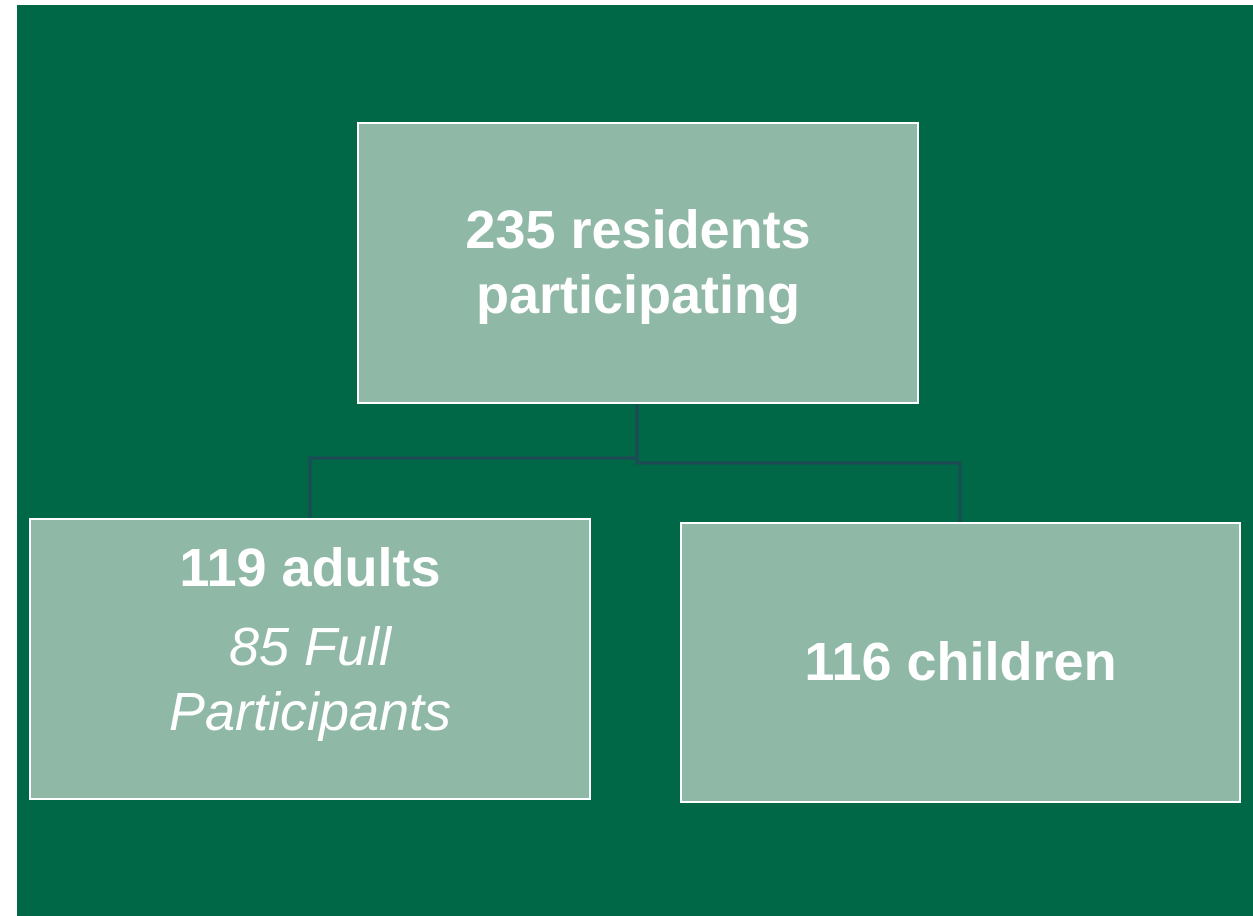  I want to click on children-node: 116 children, so click(960, 662).